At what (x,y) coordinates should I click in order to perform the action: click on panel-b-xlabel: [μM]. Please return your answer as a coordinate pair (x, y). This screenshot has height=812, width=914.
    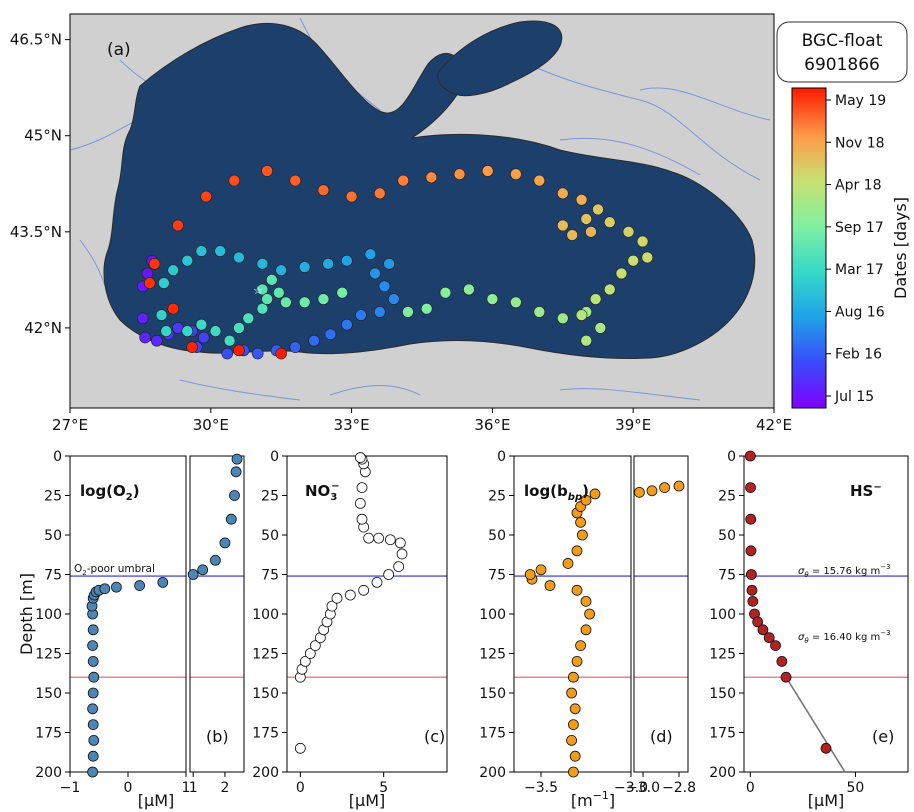
    Looking at the image, I should click on (156, 800).